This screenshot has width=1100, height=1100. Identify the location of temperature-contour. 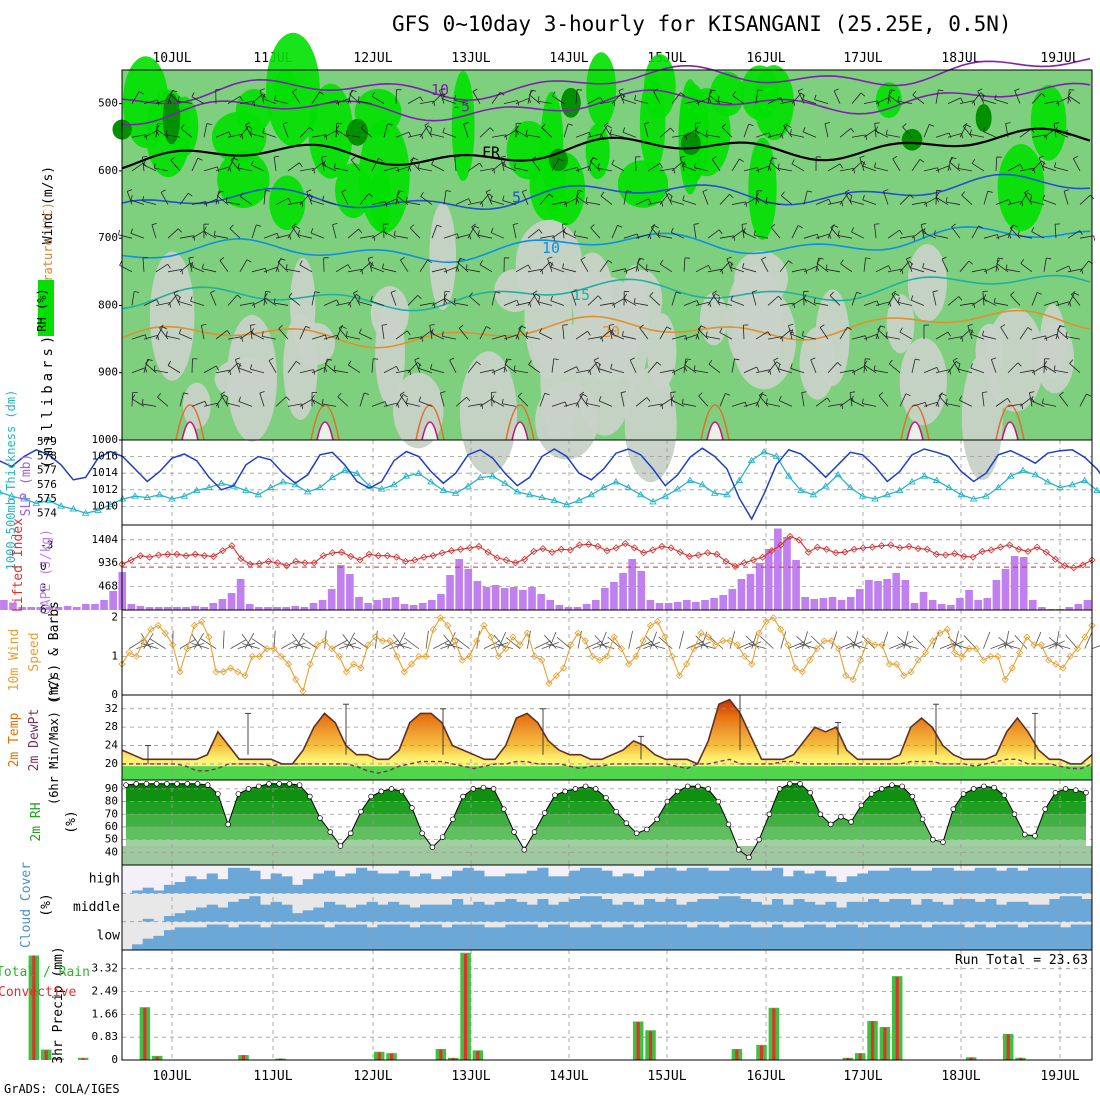
(606, 245).